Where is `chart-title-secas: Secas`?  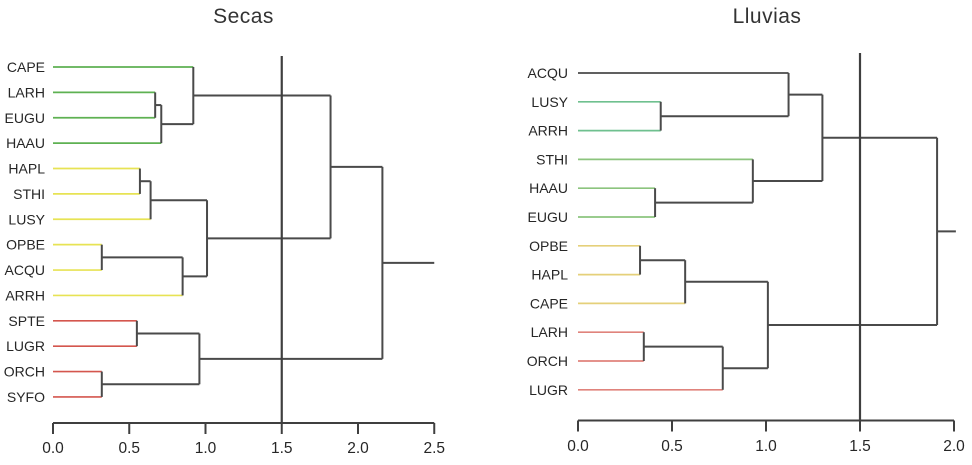 chart-title-secas: Secas is located at coordinates (243, 16).